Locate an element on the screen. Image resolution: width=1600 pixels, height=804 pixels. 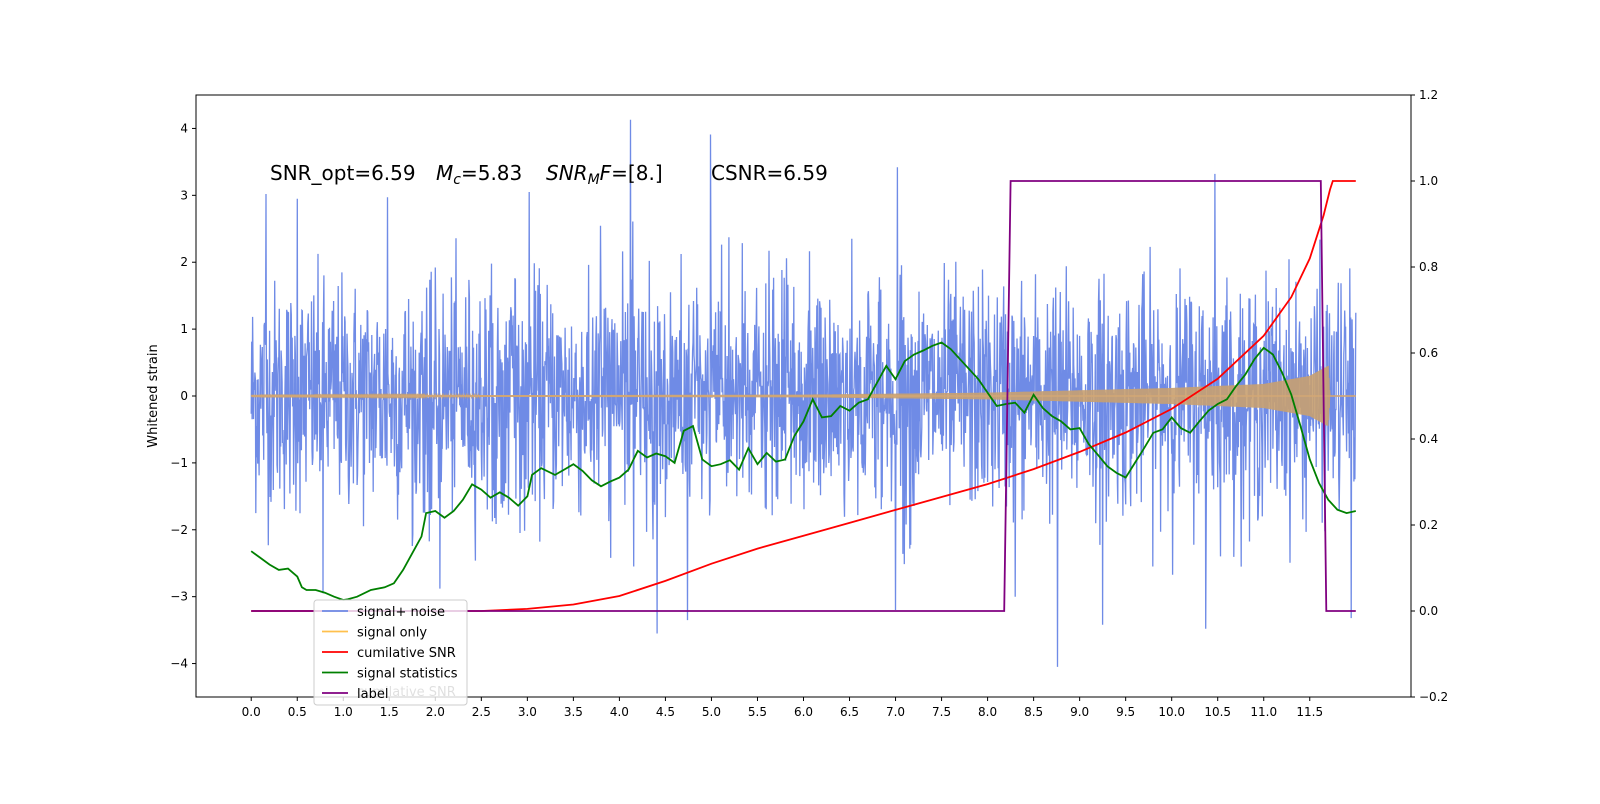
y-left-tick-label: −4 is located at coordinates (179, 664).